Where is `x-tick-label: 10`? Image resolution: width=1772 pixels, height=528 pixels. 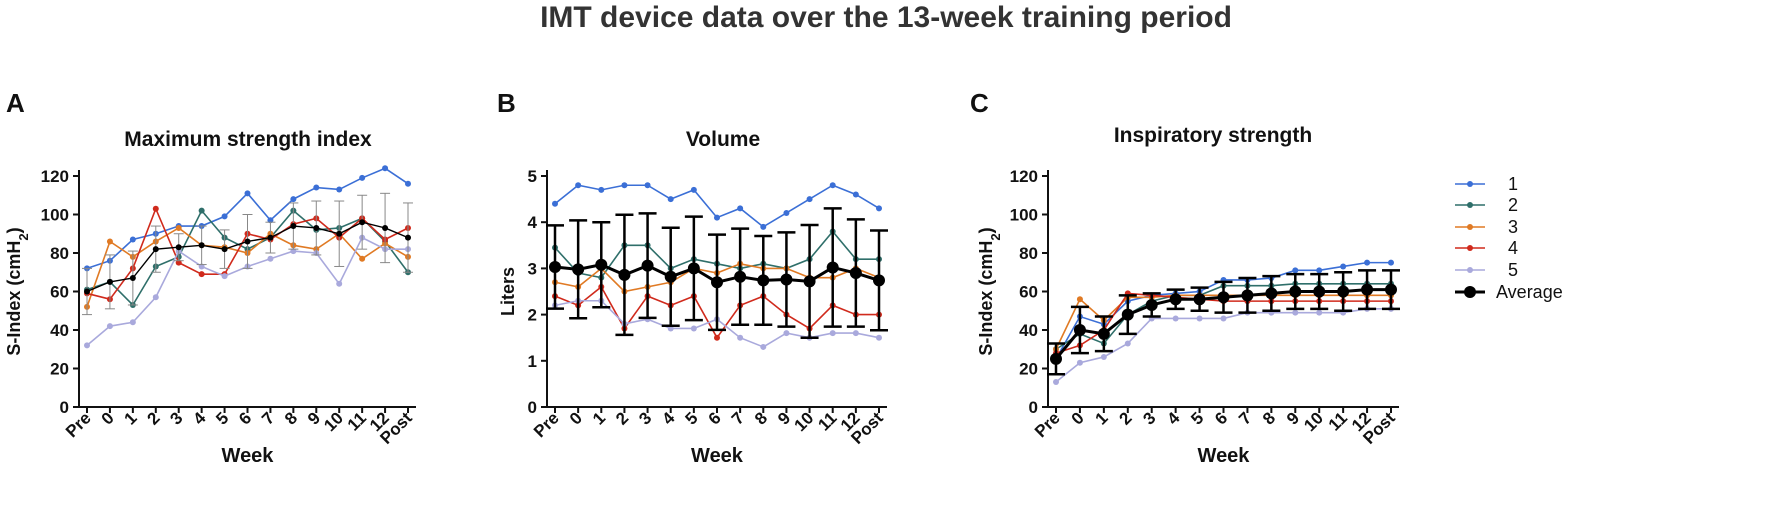 x-tick-label: 10 is located at coordinates (333, 421).